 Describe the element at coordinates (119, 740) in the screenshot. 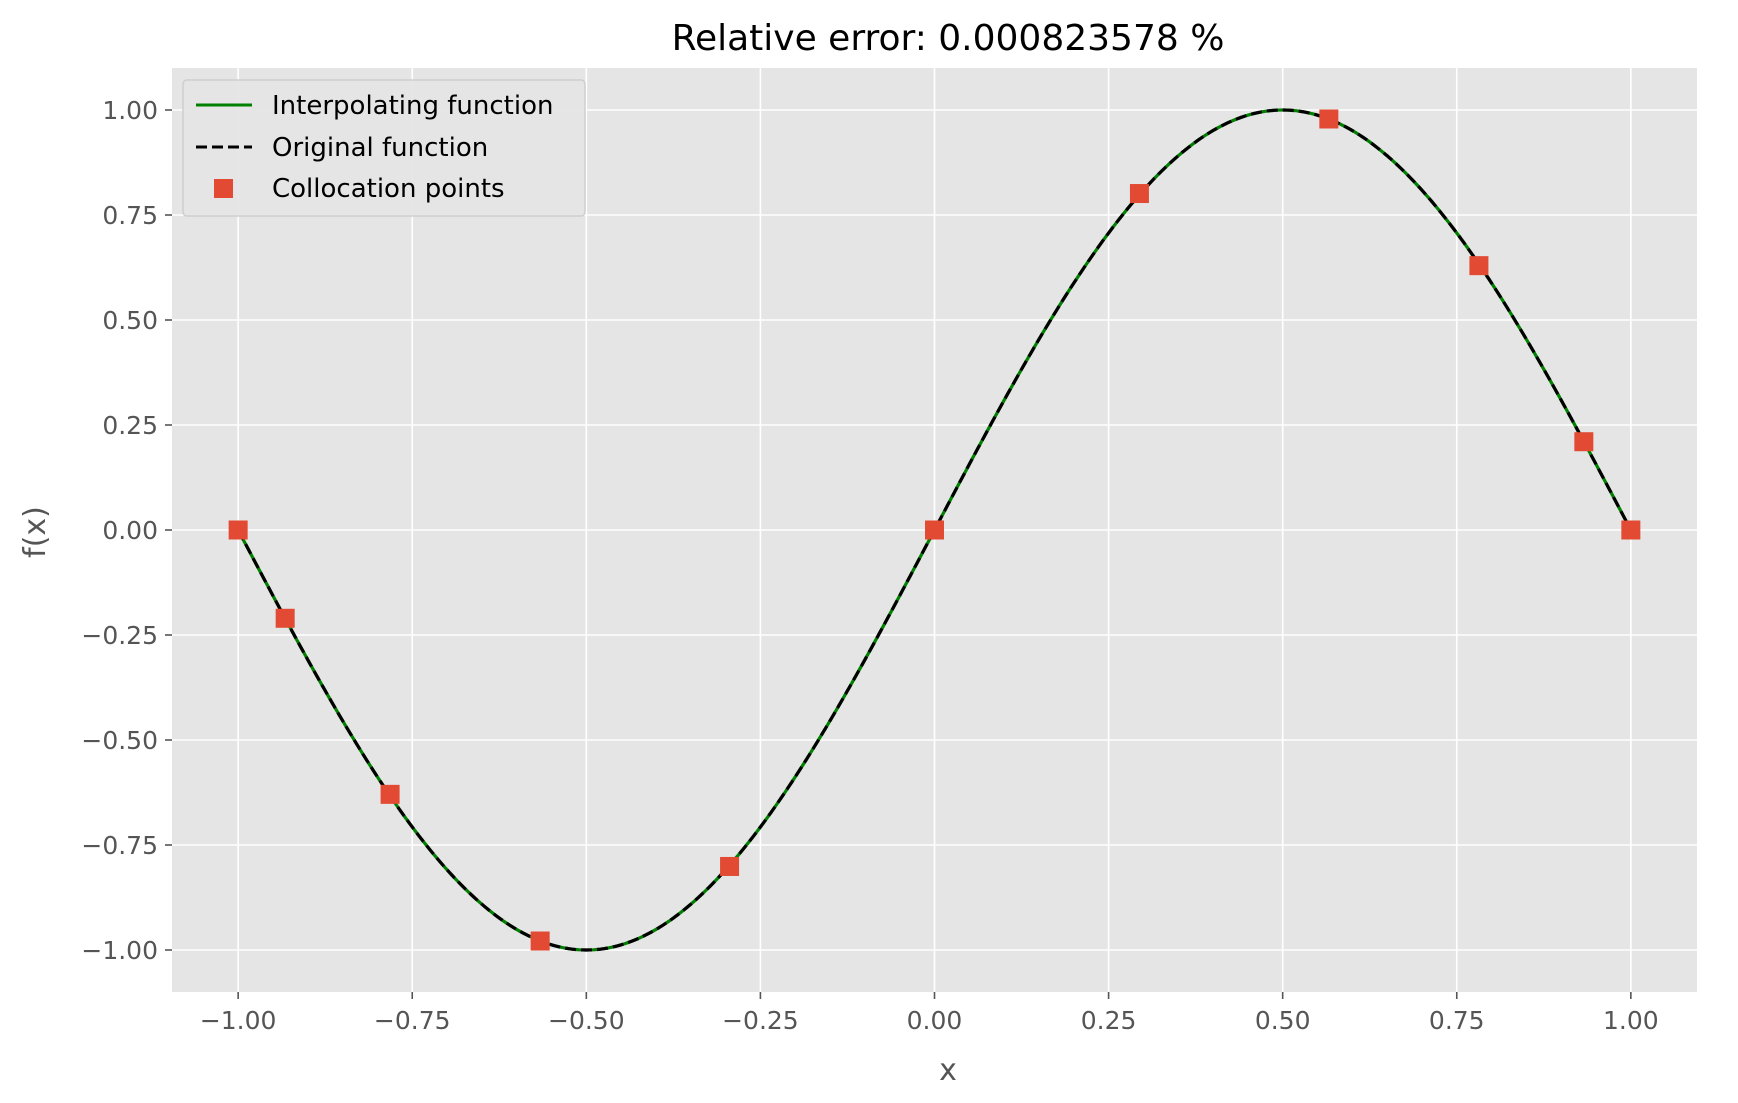

I see `y-tick-label: −0.50` at that location.